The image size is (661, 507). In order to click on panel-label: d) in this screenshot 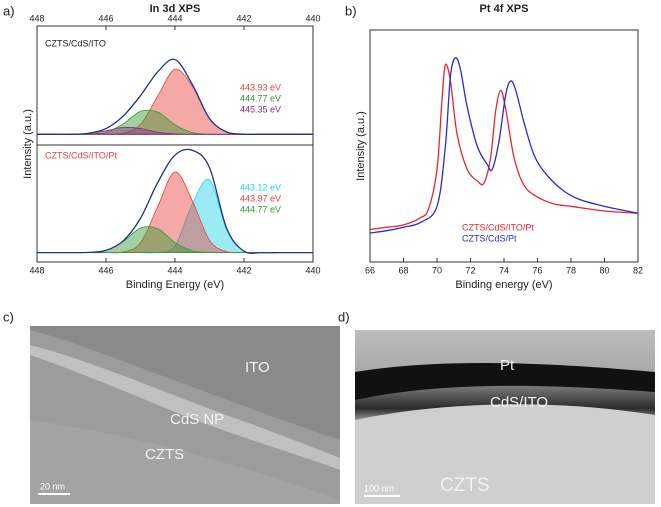, I will do `click(344, 316)`.